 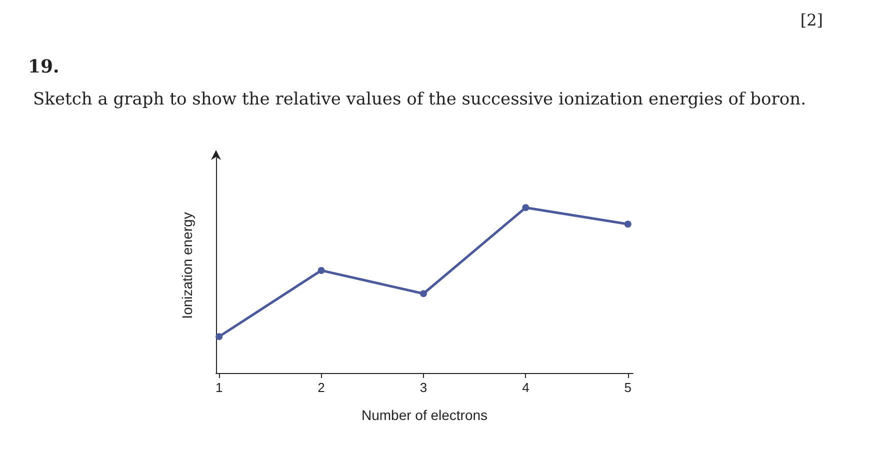 I want to click on chart-title: Sketch a graph to show the relative values of the successive ionization energies of boron., so click(x=419, y=100).